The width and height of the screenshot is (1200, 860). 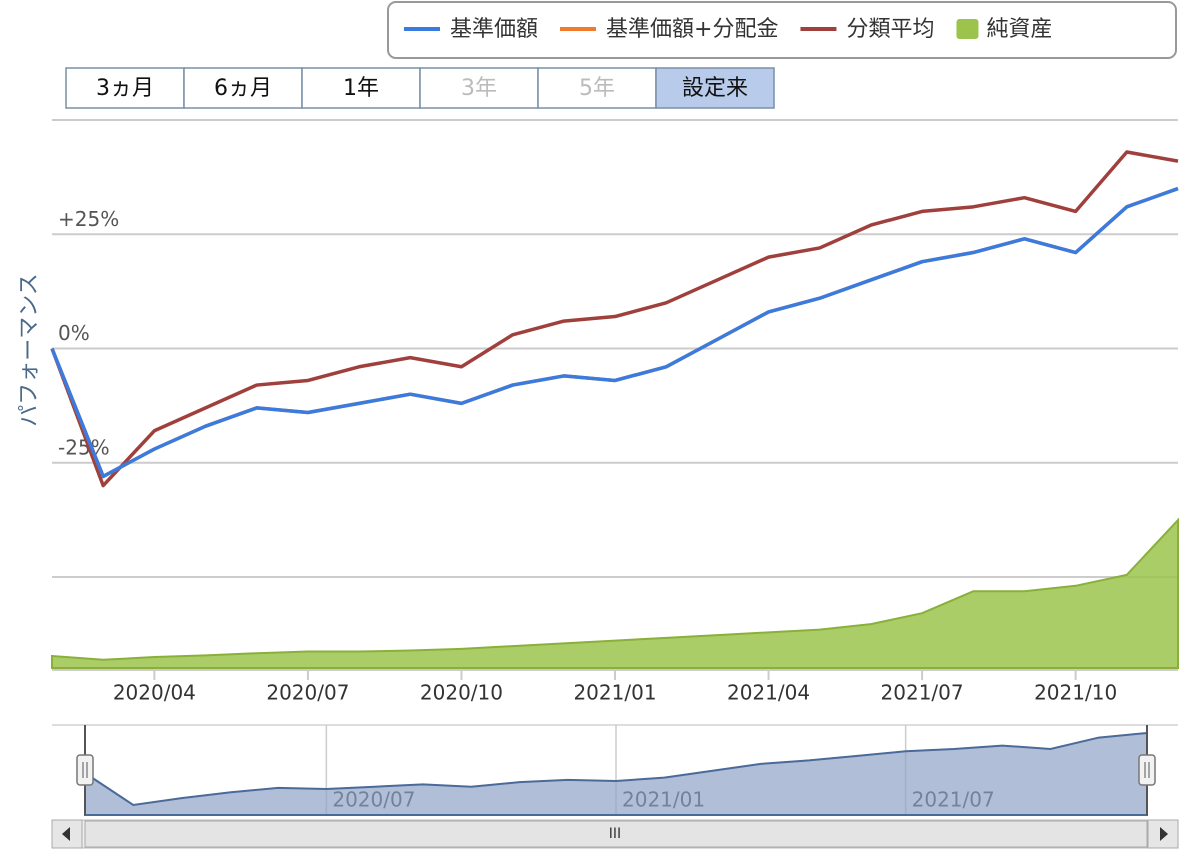 What do you see at coordinates (616, 773) in the screenshot?
I see `navigator-series` at bounding box center [616, 773].